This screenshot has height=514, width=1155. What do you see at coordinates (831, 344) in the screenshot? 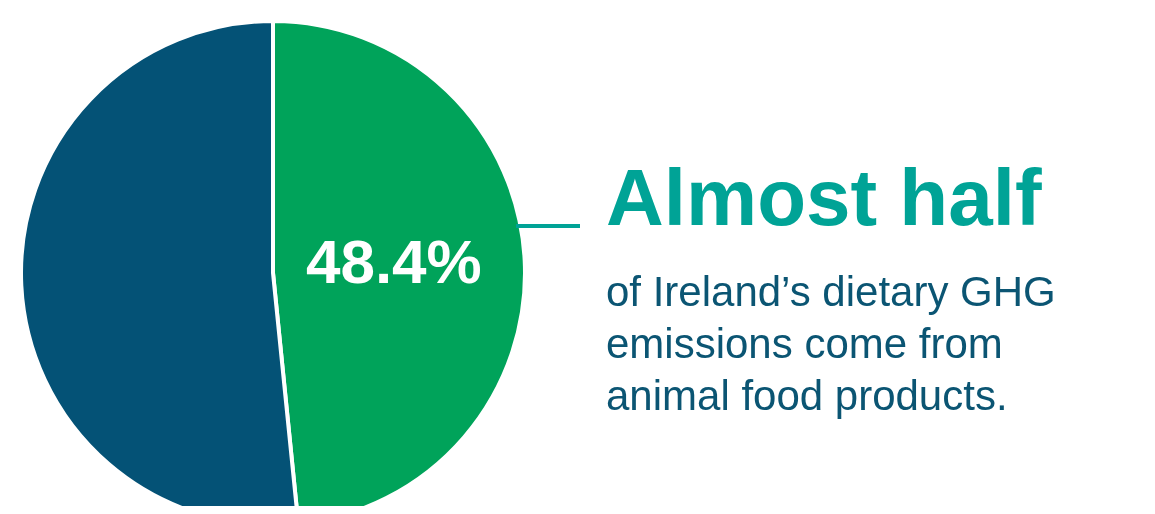
I see `text: of Ireland’s dietary GHG emissions come from animal food products.` at bounding box center [831, 344].